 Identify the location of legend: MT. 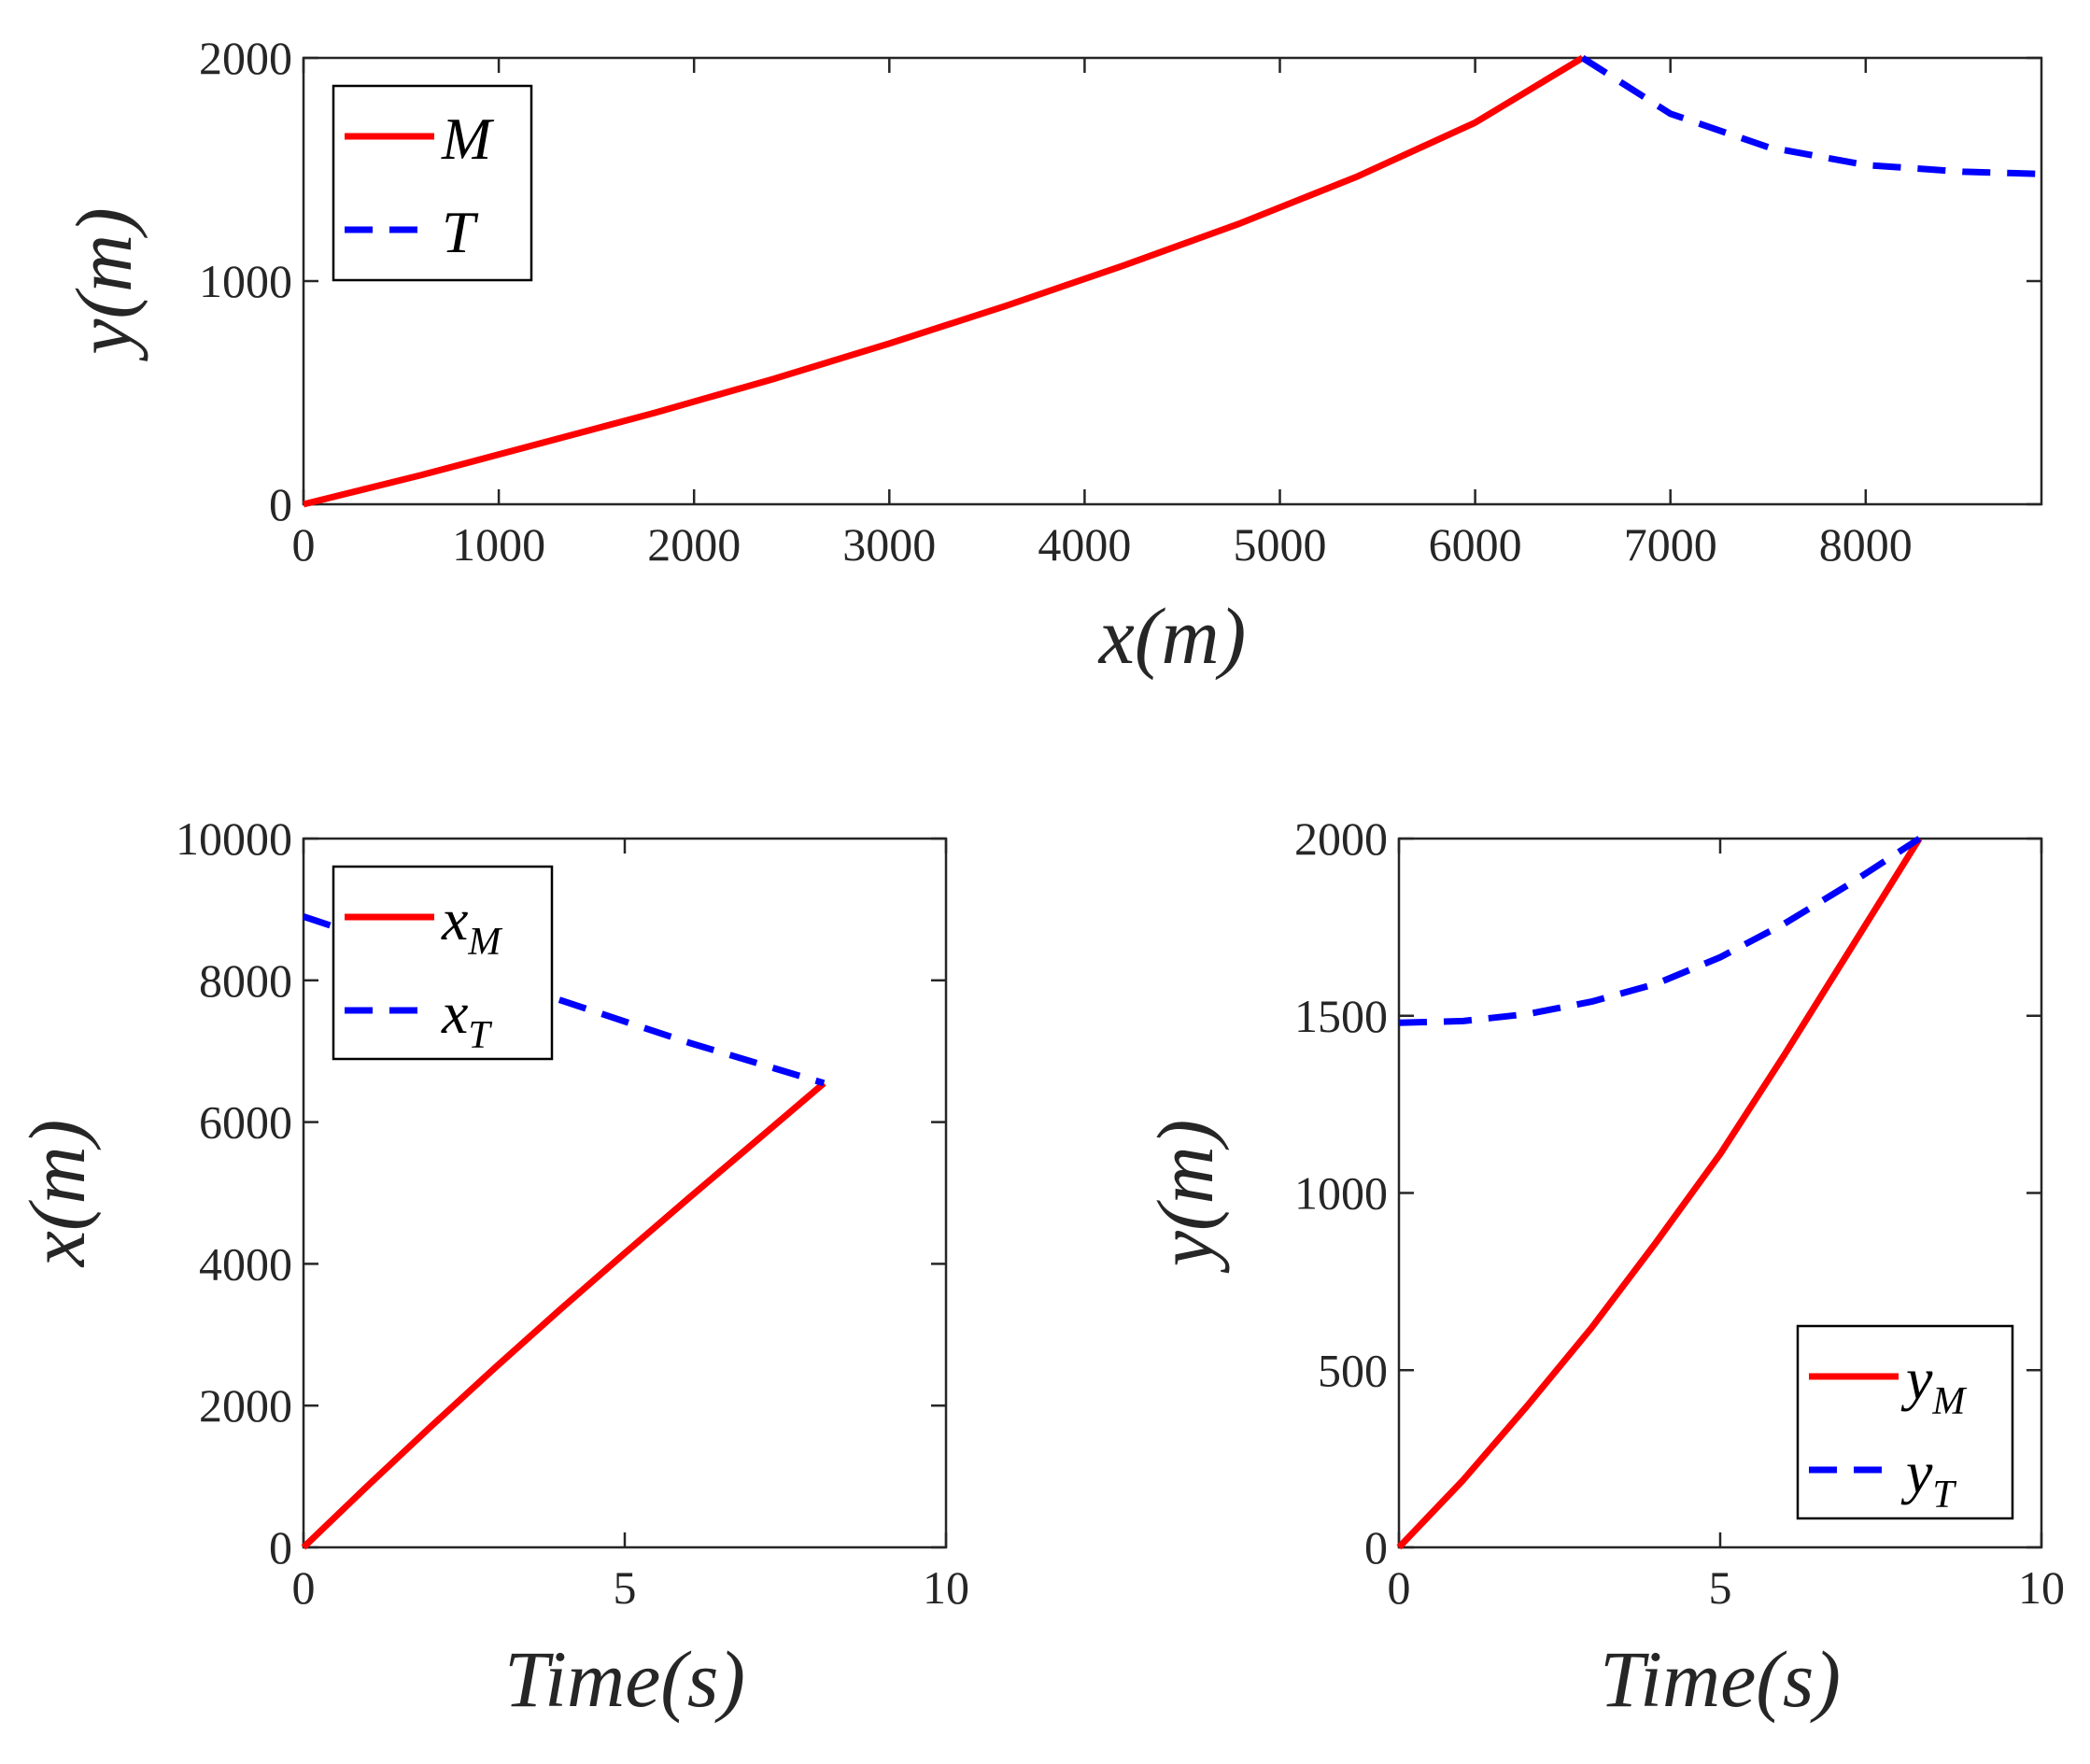
(433, 183).